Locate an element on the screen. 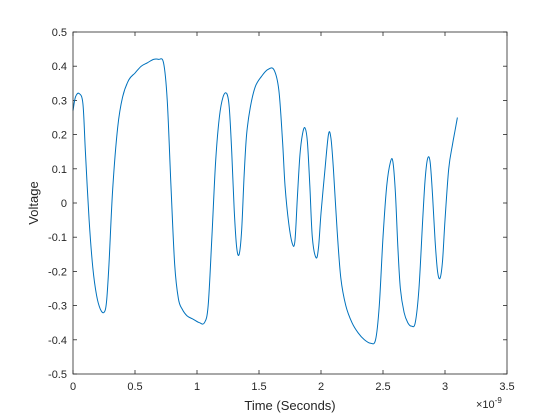 This screenshot has width=560, height=420. x-tick-label: 3.5 is located at coordinates (506, 387).